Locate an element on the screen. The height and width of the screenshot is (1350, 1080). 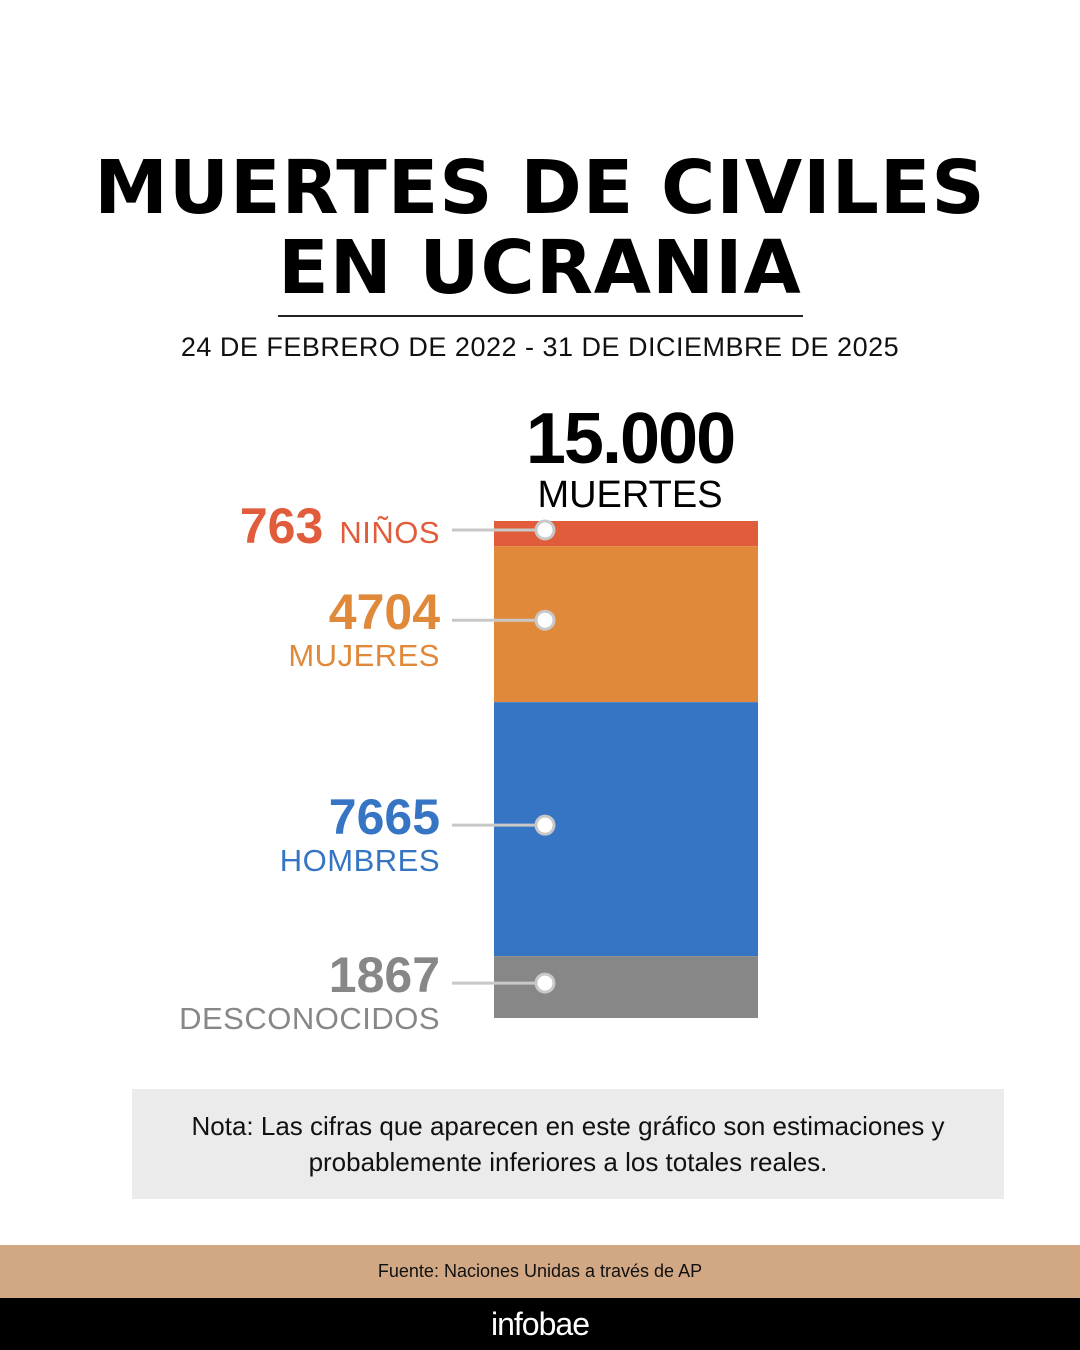
total-label: MUERTES is located at coordinates (630, 495).